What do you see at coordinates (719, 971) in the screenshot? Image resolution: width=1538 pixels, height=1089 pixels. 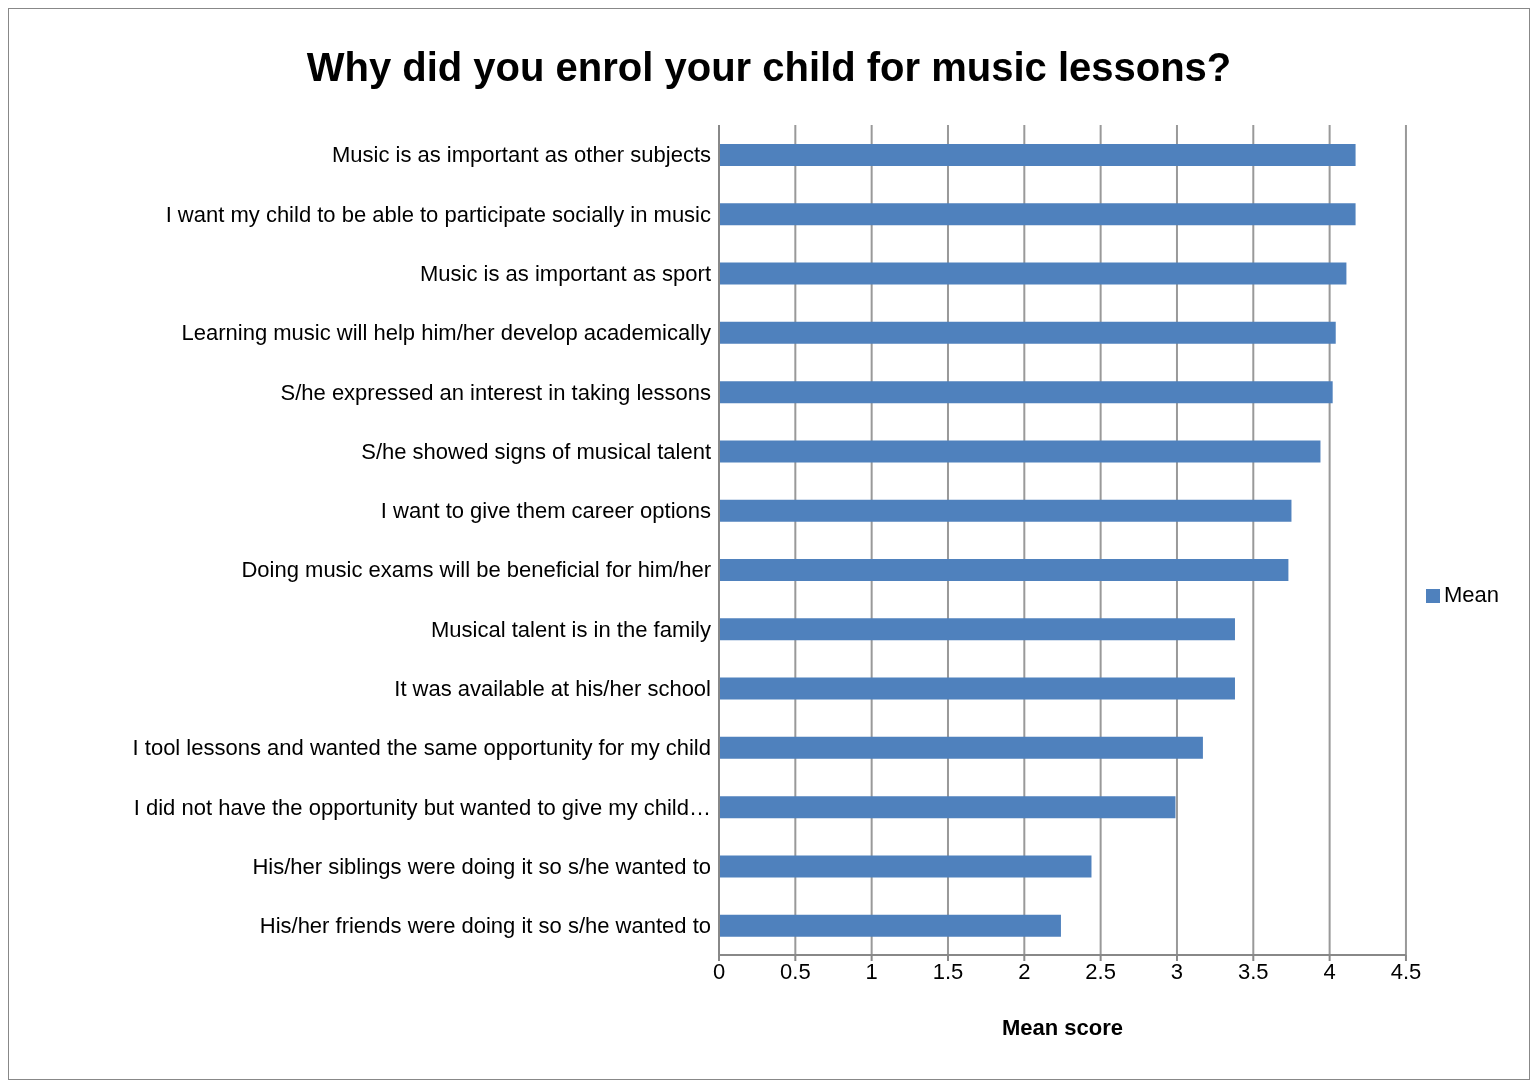 I see `x-tick-label: 0` at bounding box center [719, 971].